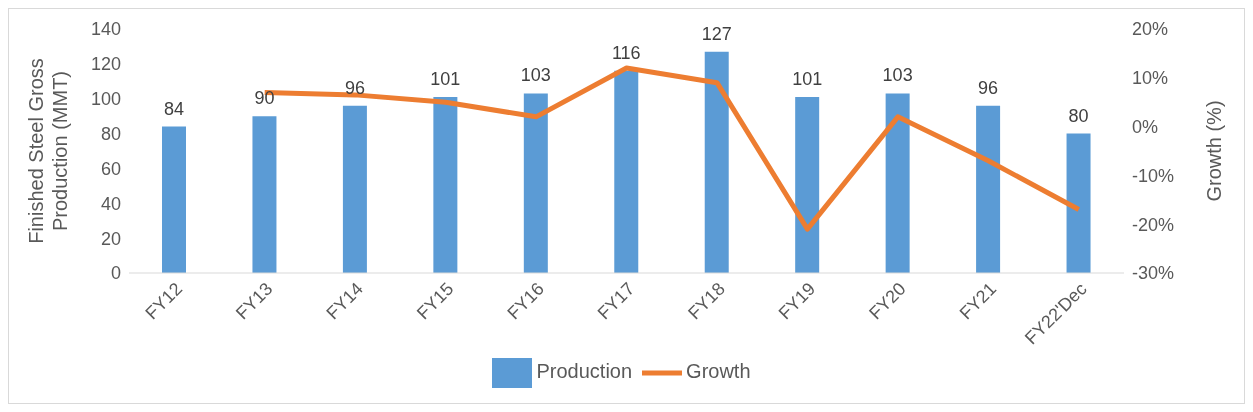 The width and height of the screenshot is (1253, 412). What do you see at coordinates (1078, 115) in the screenshot?
I see `data-label: 80` at bounding box center [1078, 115].